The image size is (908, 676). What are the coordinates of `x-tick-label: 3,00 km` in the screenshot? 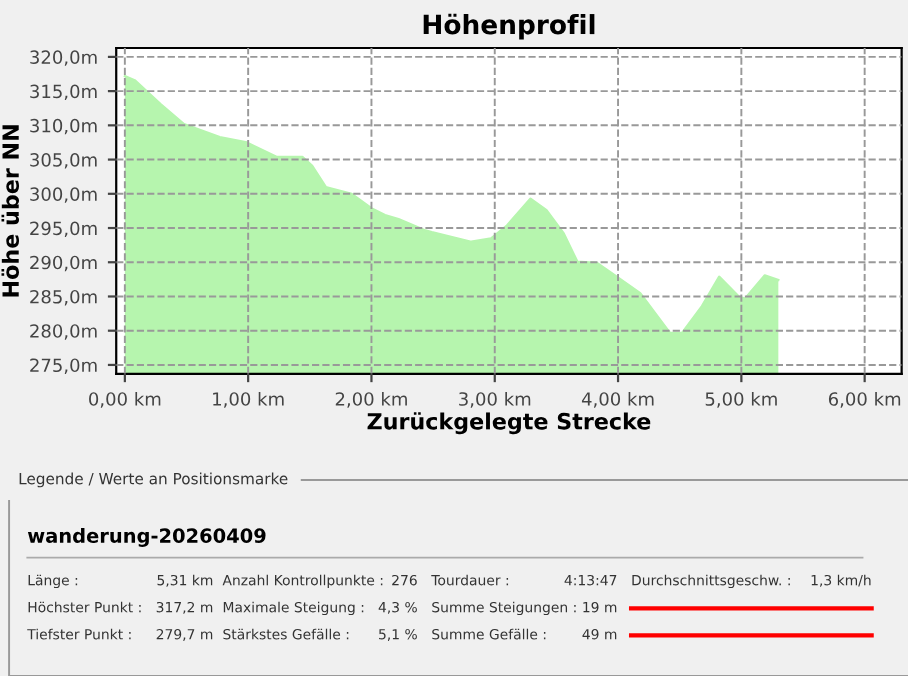 It's located at (495, 399).